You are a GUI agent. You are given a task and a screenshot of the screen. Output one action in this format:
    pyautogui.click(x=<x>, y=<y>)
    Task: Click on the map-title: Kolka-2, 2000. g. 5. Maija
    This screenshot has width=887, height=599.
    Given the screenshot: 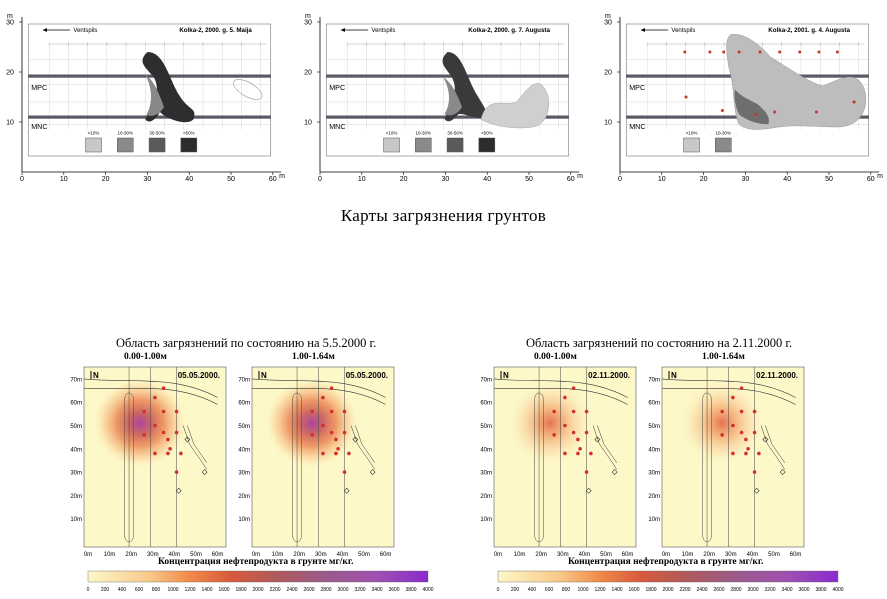 What is the action you would take?
    pyautogui.click(x=215, y=30)
    